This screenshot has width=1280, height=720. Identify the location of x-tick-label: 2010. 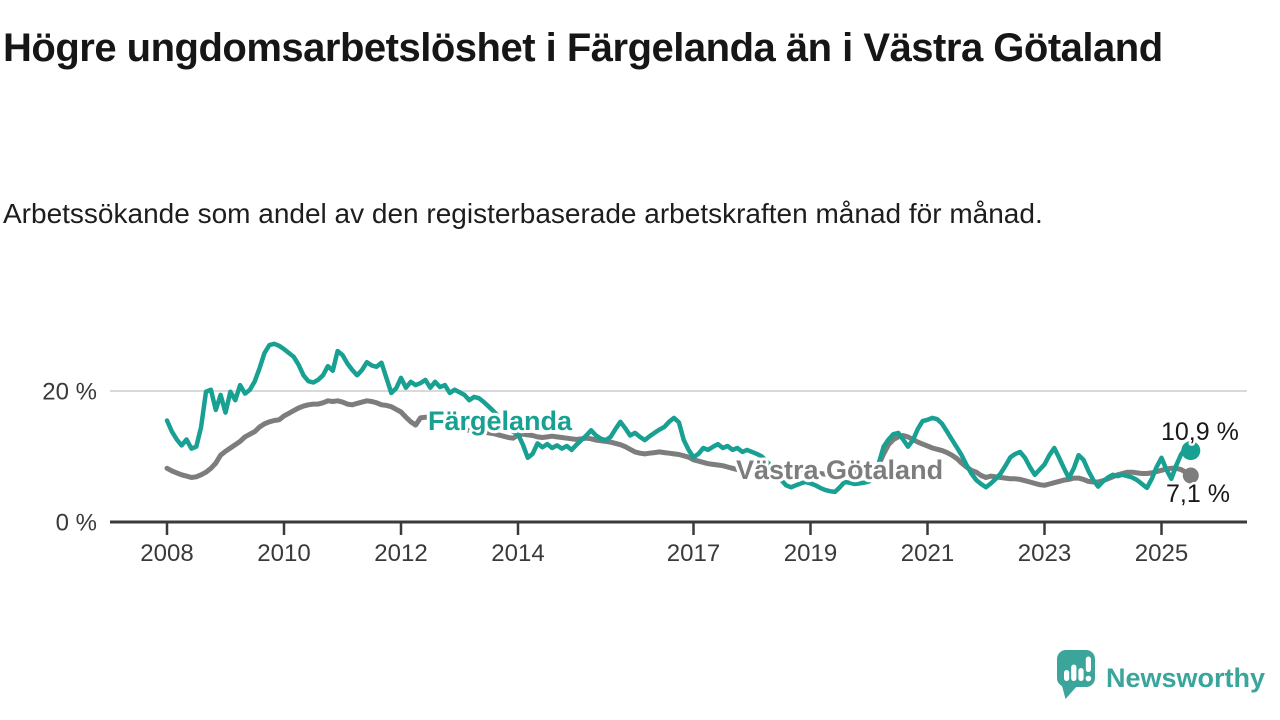
(283, 553).